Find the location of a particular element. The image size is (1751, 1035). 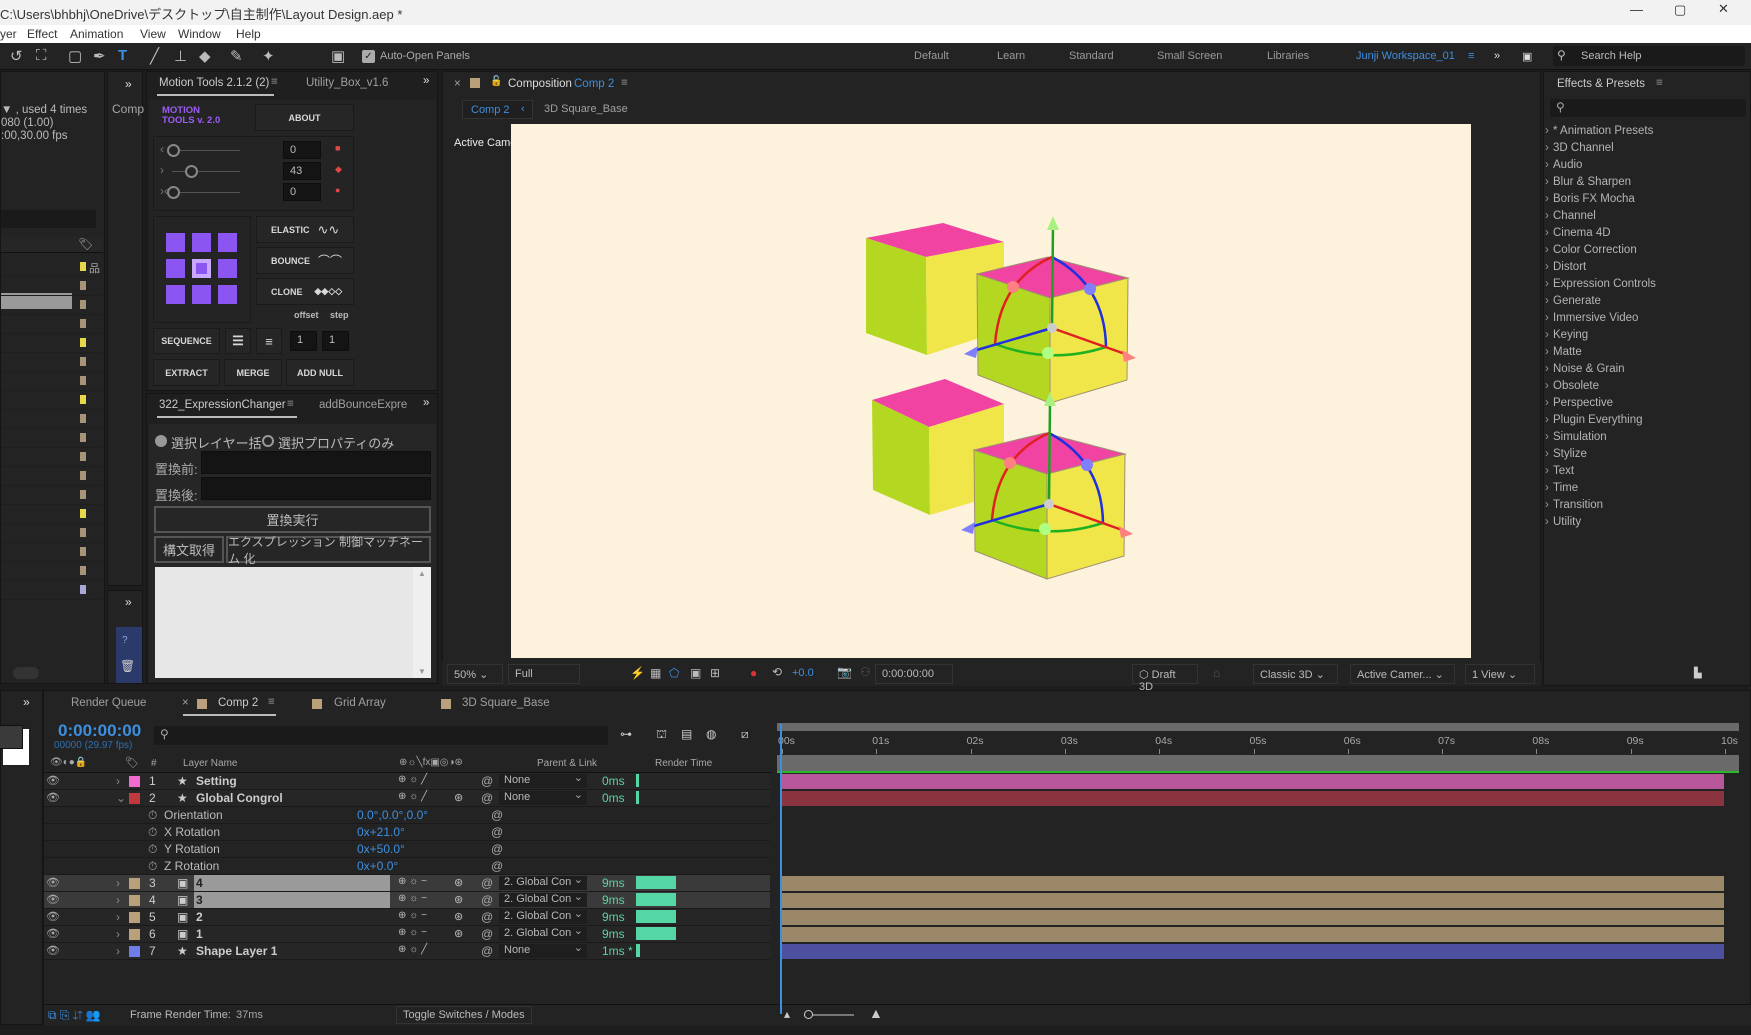

frame-blending-icon: ▤ is located at coordinates (687, 734).